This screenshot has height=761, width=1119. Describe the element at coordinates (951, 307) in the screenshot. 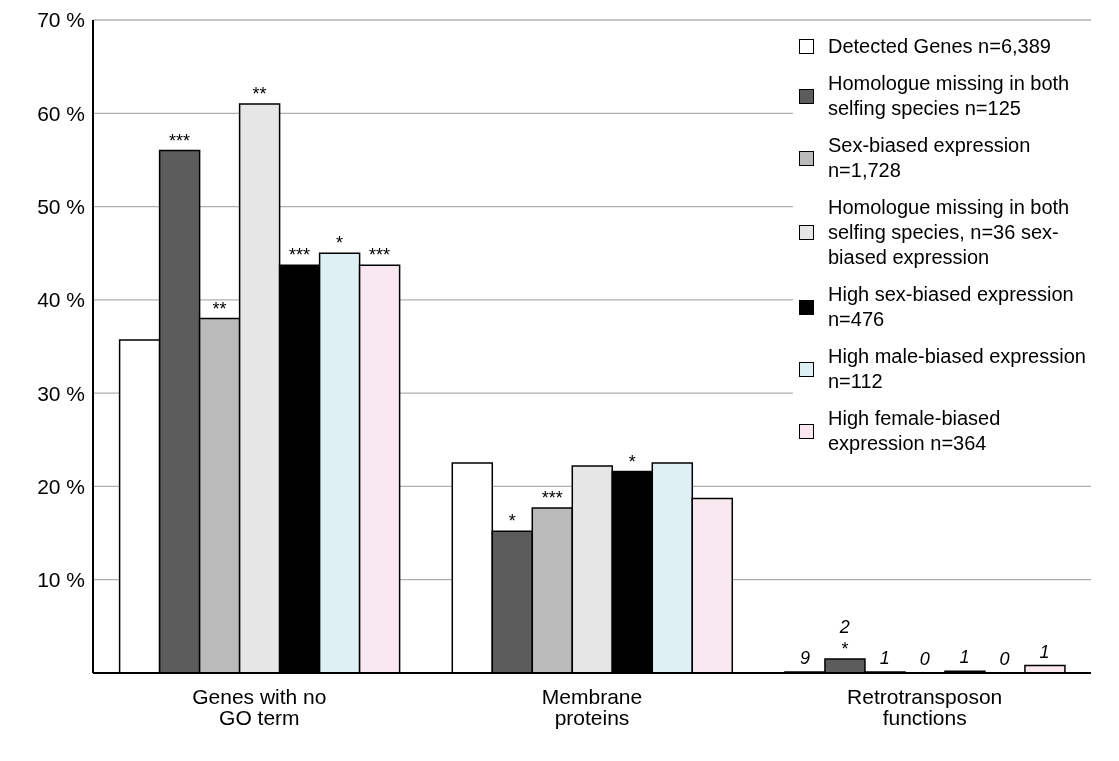

I see `legend-label: High sex-biased expression n=476` at that location.